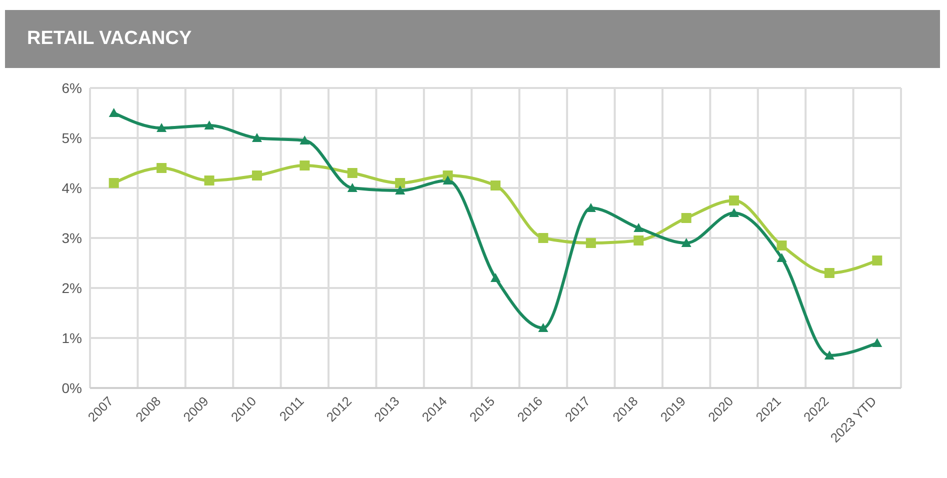  Describe the element at coordinates (72, 138) in the screenshot. I see `y-tick-label: 5%` at that location.